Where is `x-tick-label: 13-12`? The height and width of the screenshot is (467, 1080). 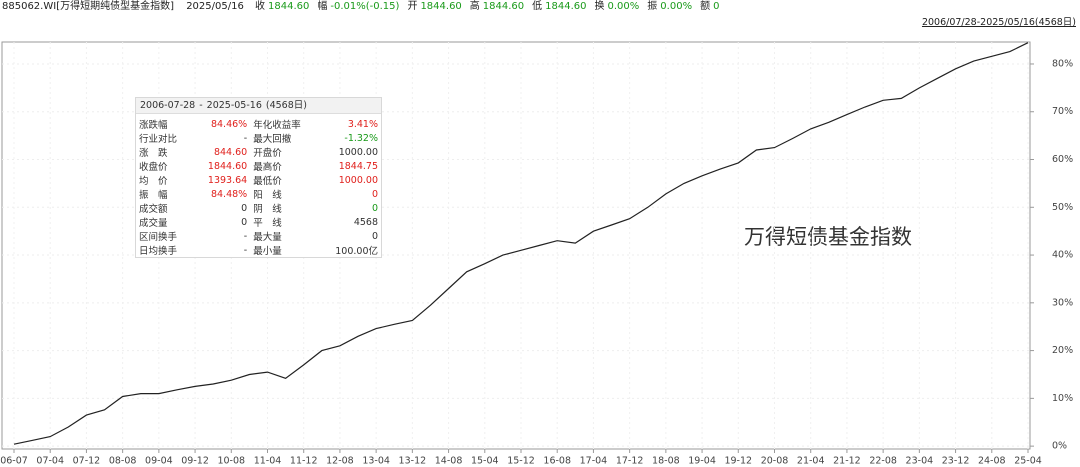 x-tick-label: 13-12 is located at coordinates (413, 461).